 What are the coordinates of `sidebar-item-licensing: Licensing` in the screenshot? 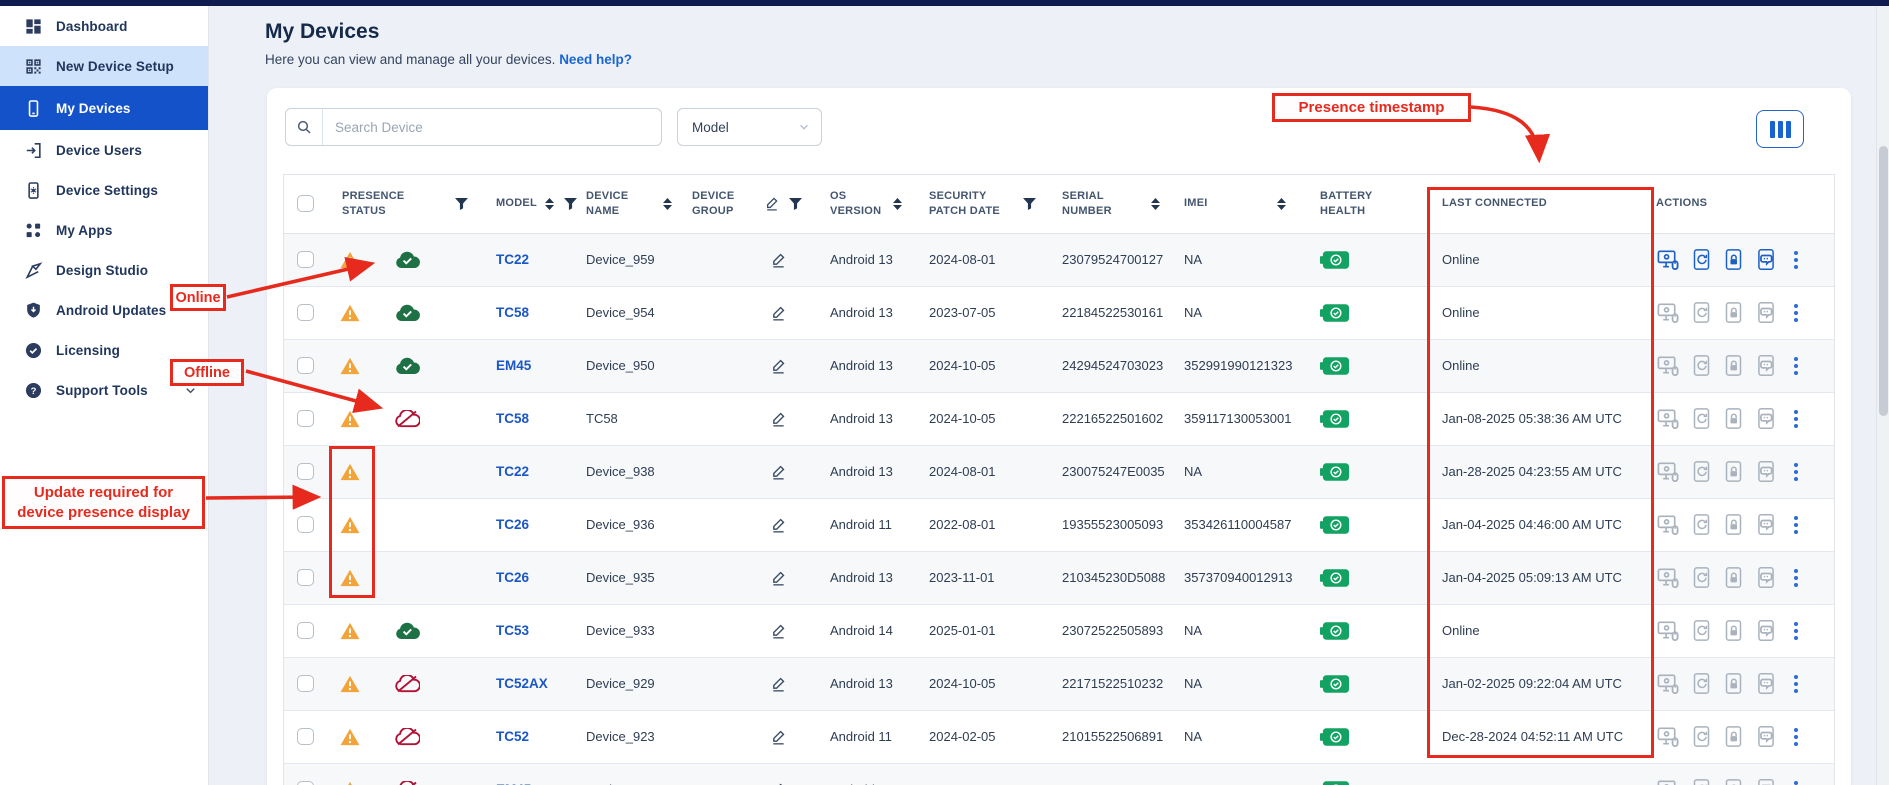 It's located at (104, 350).